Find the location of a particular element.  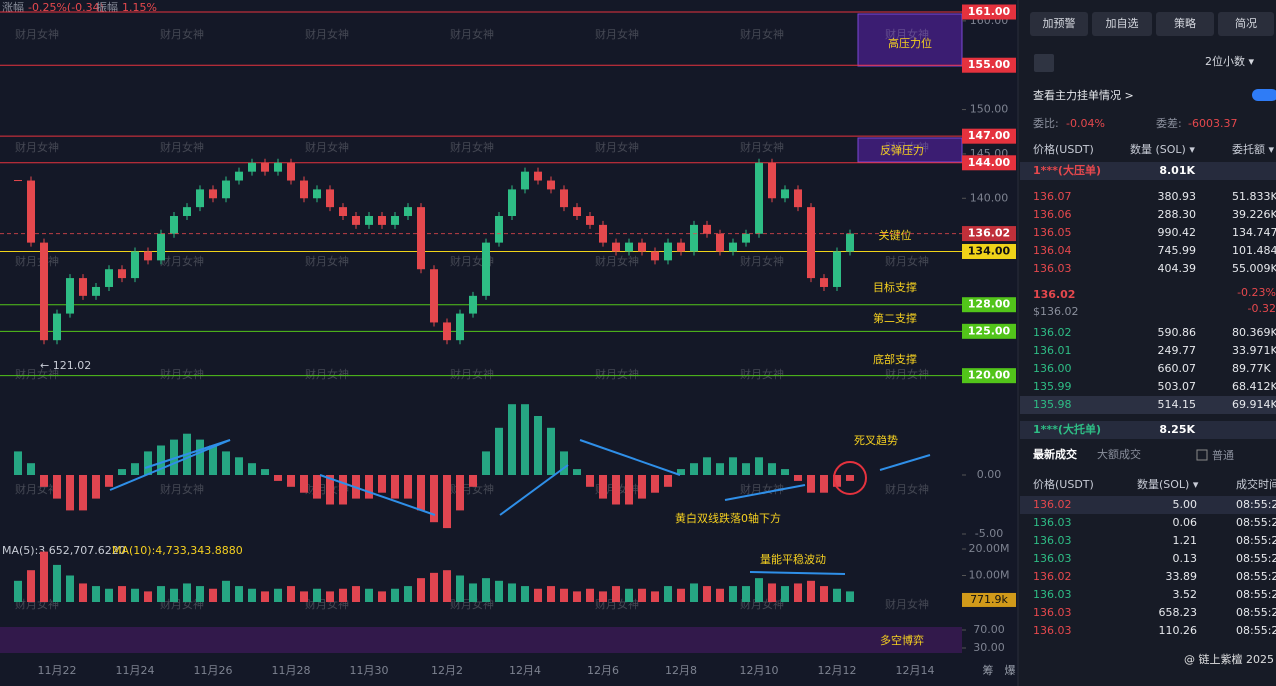

zone-label: 反弹压力 is located at coordinates (902, 150).